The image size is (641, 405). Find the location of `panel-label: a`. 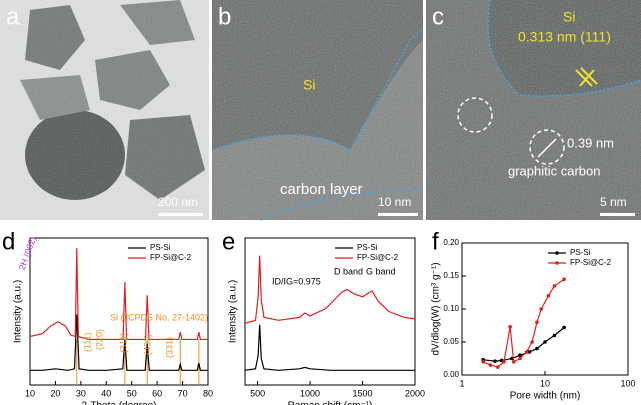

panel-label: a is located at coordinates (13, 16).